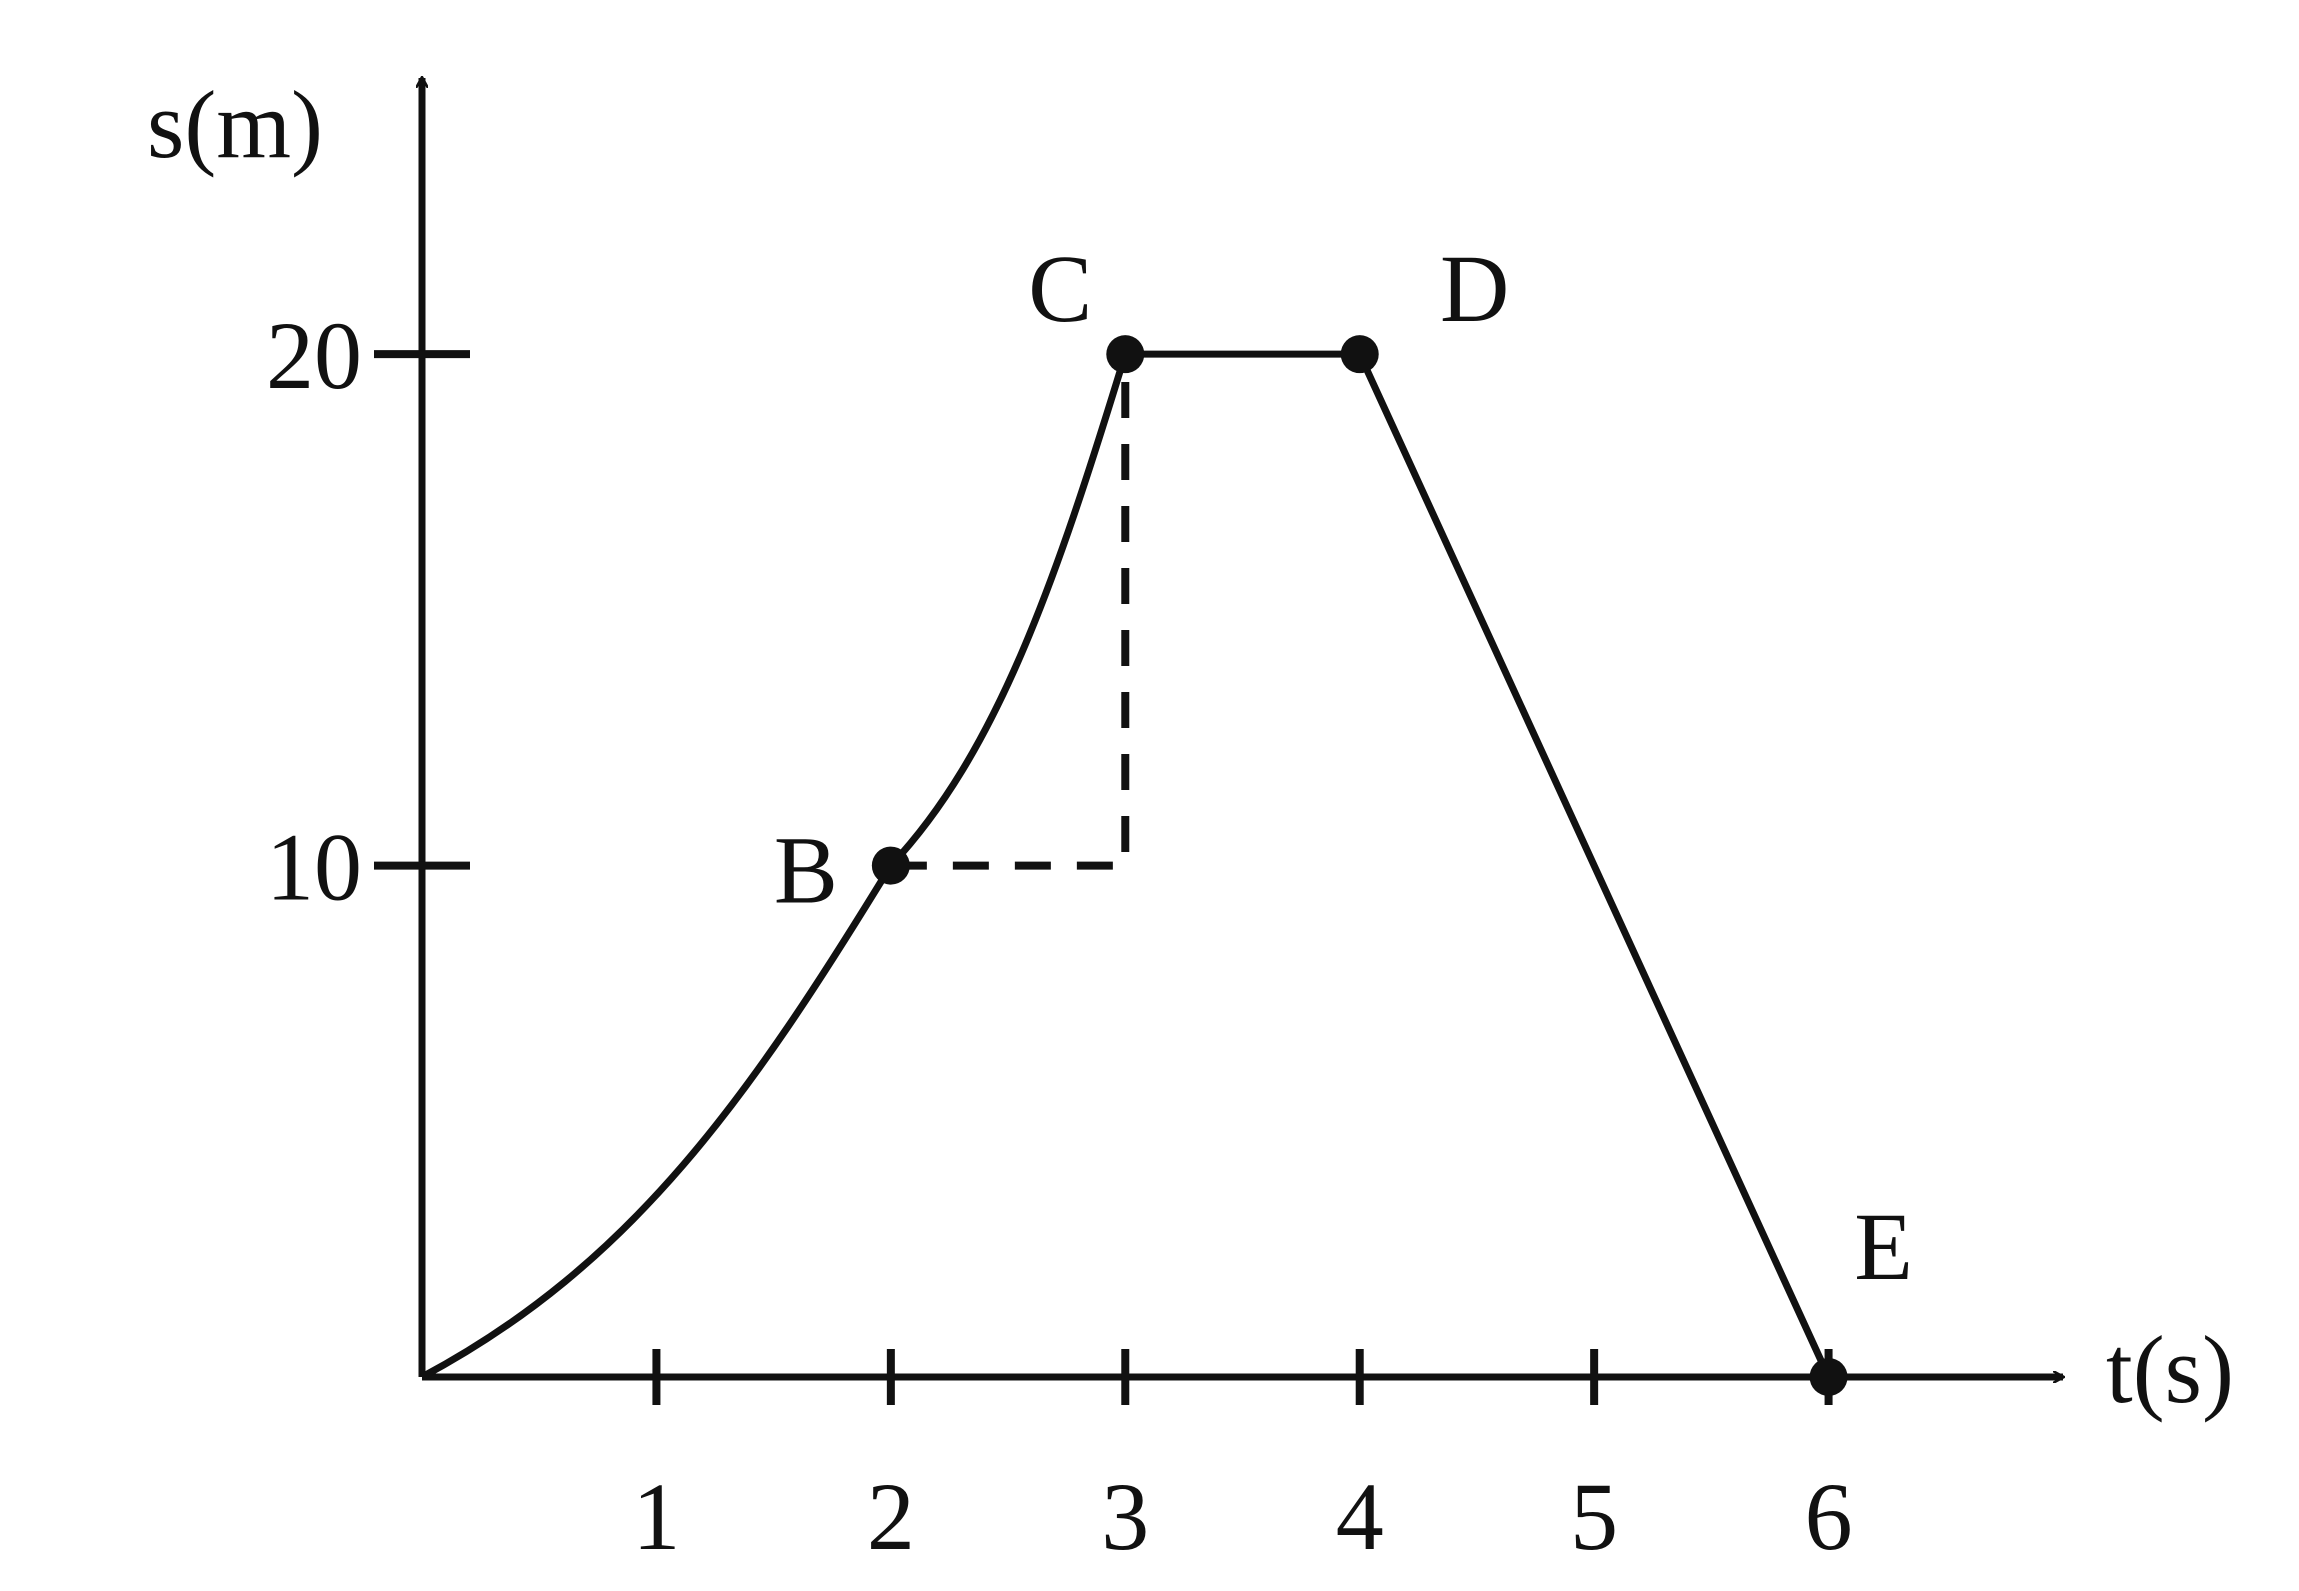 The height and width of the screenshot is (1591, 2299). Describe the element at coordinates (1594, 1516) in the screenshot. I see `x-tick-label: 5` at that location.